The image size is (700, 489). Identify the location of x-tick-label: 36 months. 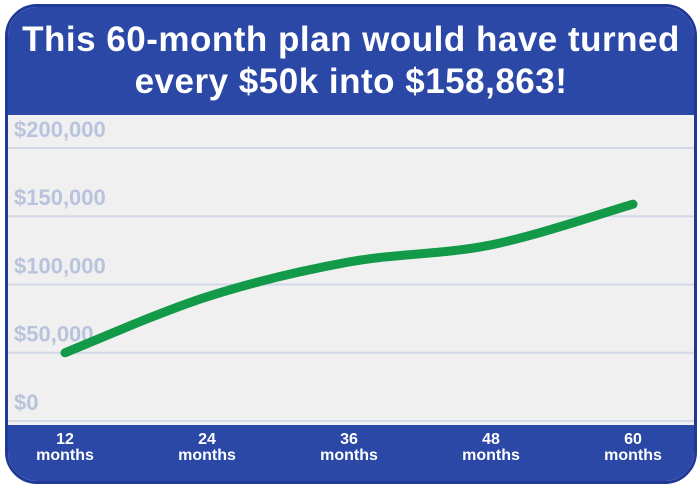
(349, 447).